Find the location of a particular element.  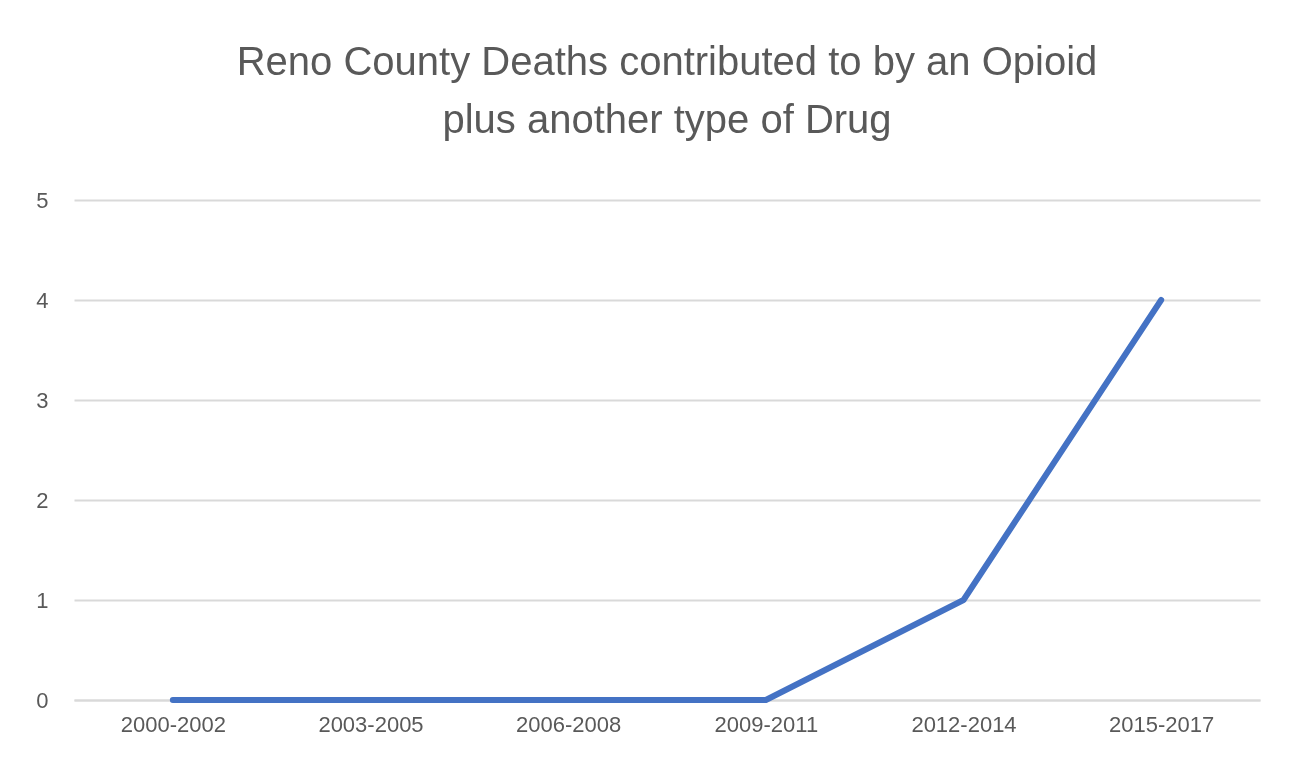

x-tick-label: 2000-2002 is located at coordinates (173, 724).